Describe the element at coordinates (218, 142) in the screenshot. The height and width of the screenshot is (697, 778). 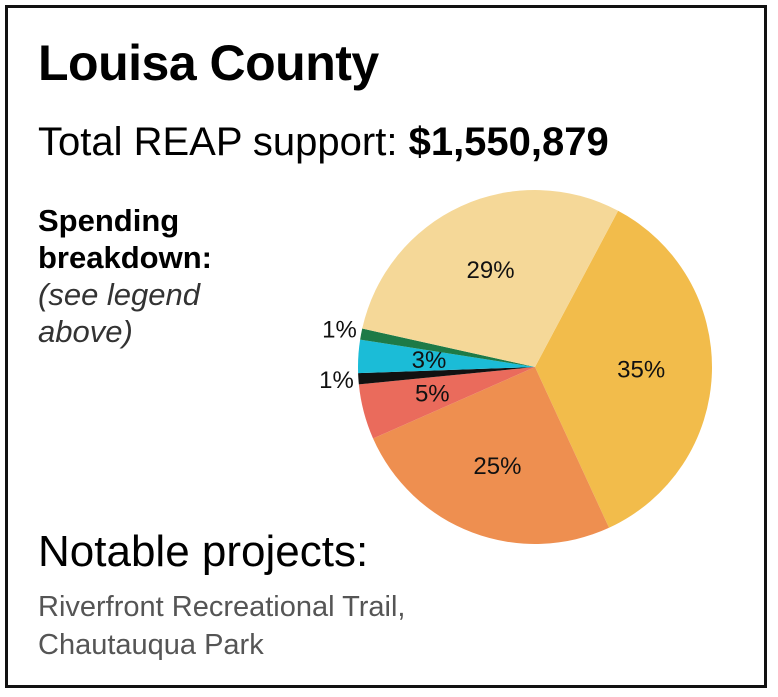
I see `support-label: Total REAP support:` at that location.